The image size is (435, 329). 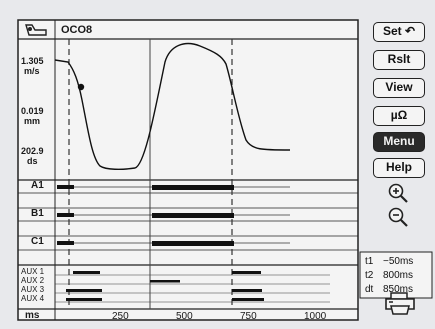 I want to click on x-tick-250: 250, so click(x=120, y=316).